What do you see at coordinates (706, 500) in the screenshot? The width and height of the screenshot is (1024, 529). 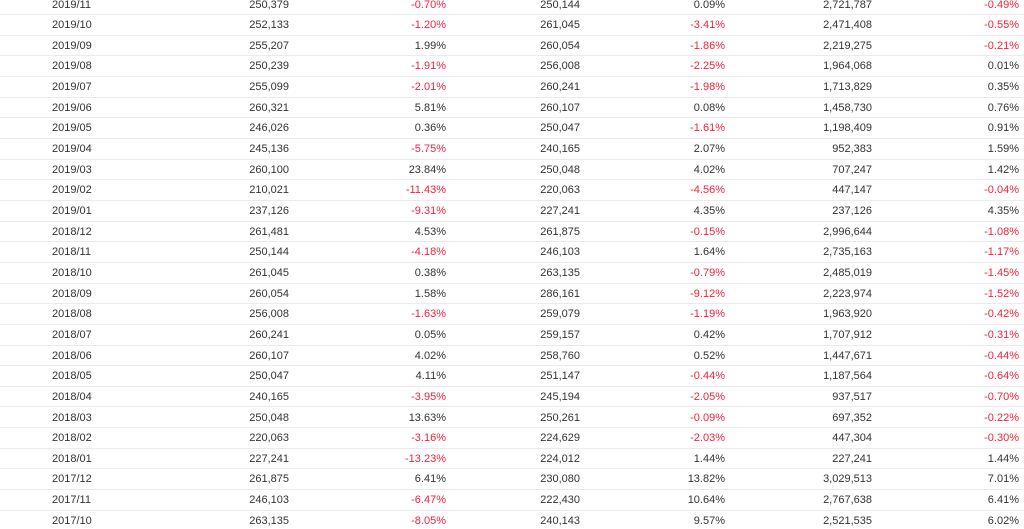 I see `value-cell: 10.64%` at bounding box center [706, 500].